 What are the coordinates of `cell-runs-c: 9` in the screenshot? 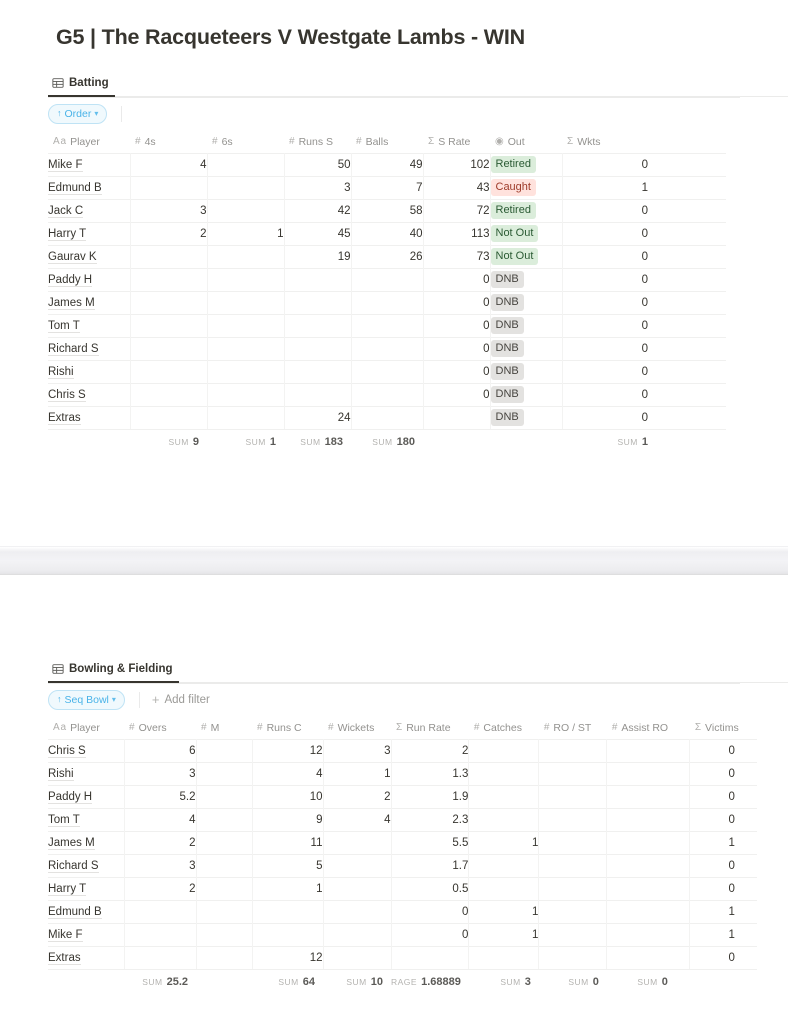 It's located at (288, 819).